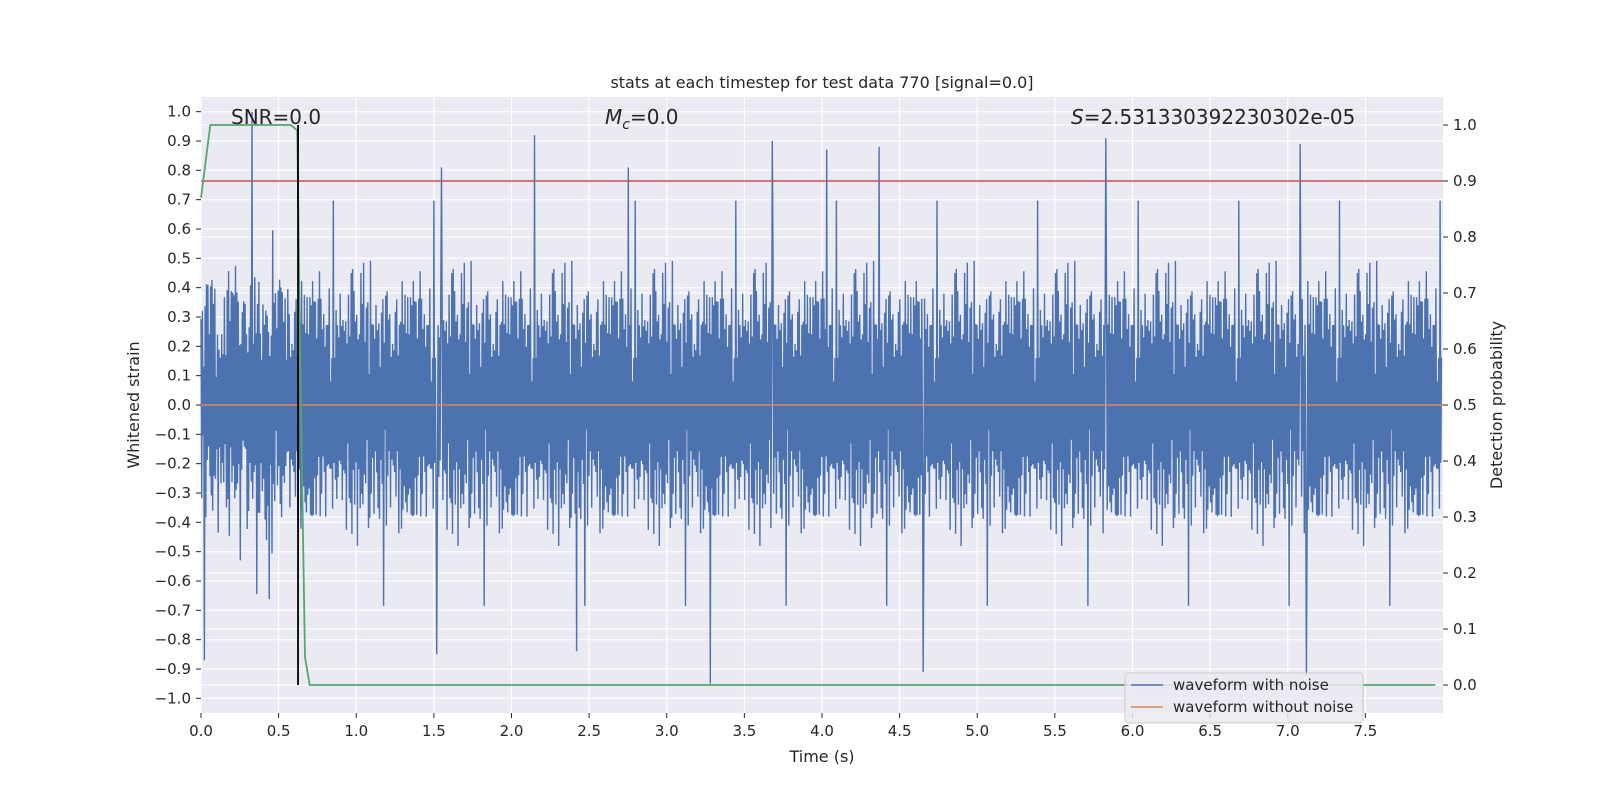 The height and width of the screenshot is (800, 1600). Describe the element at coordinates (179, 376) in the screenshot. I see `left-y-tick-label: 0.1` at that location.